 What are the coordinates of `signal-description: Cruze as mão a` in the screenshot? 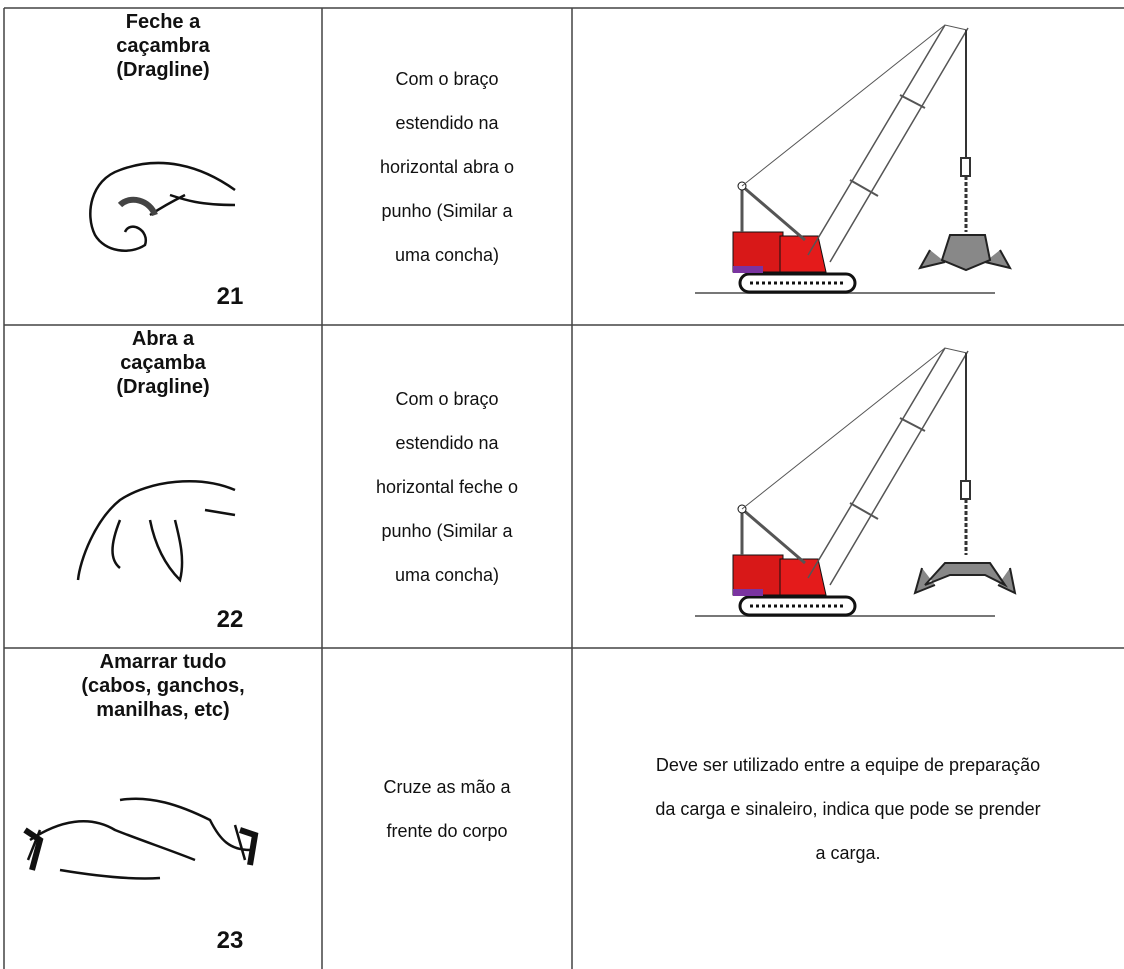 It's located at (447, 786).